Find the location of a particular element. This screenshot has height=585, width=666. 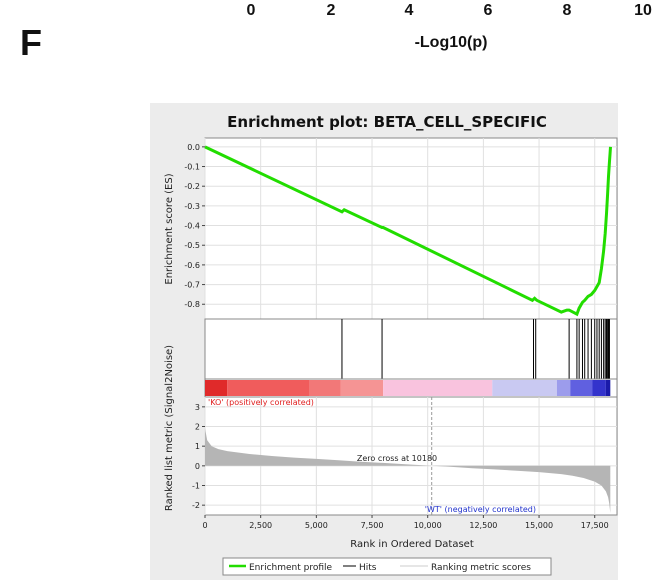

x-tick-label: 0 is located at coordinates (204, 525).